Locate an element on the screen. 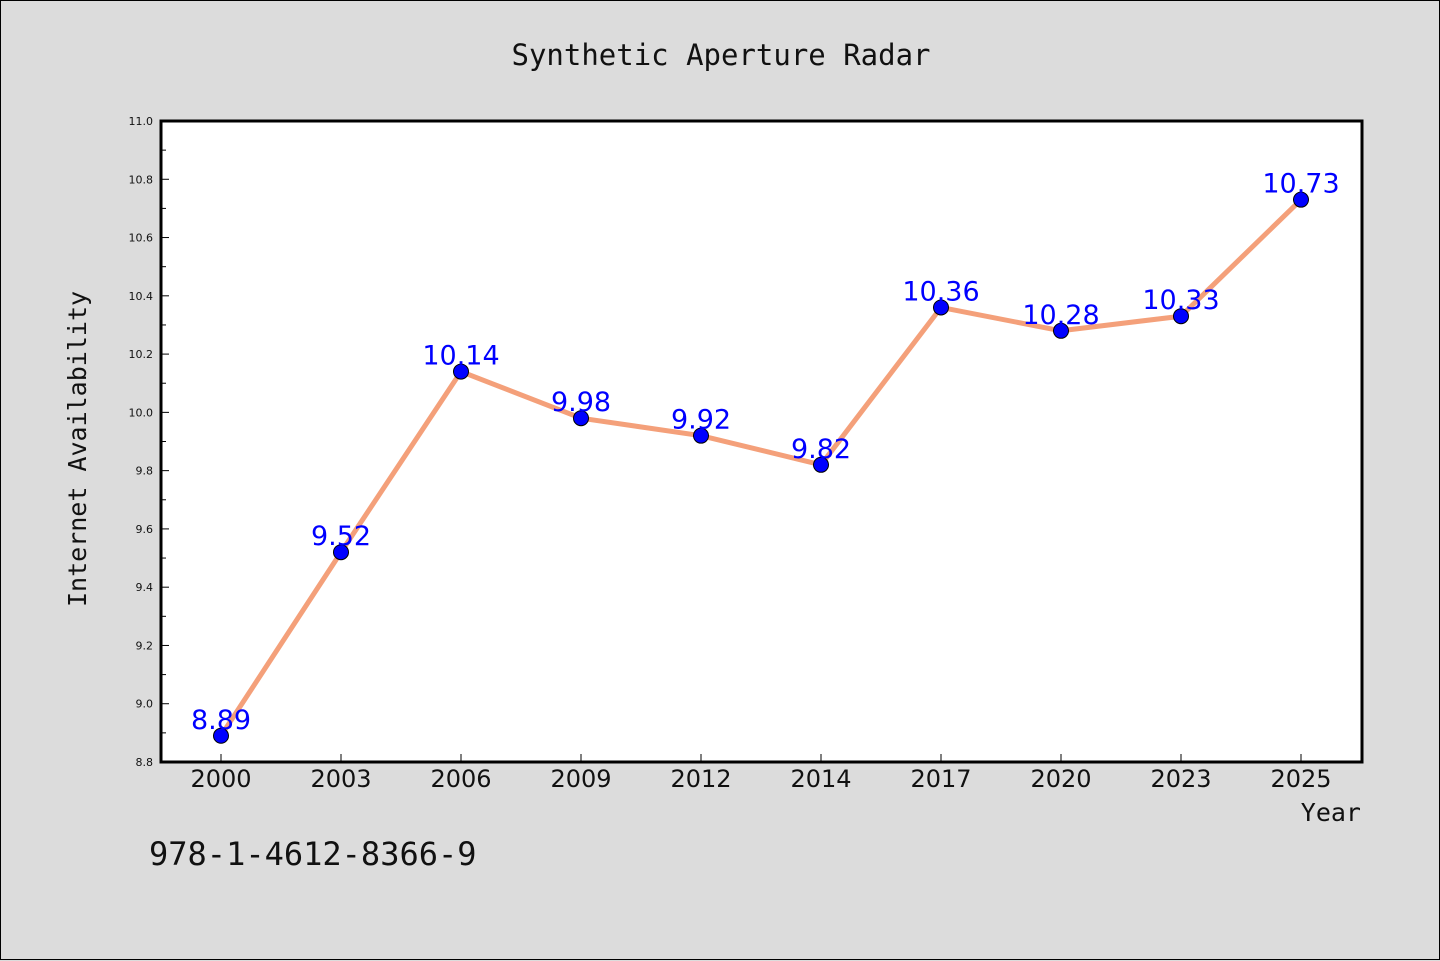 This screenshot has height=961, width=1440. y-axis-label: Internet Availability is located at coordinates (77, 449).